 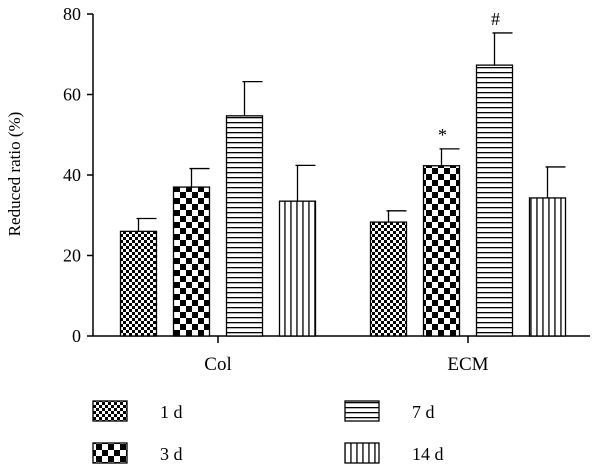 What do you see at coordinates (76, 336) in the screenshot?
I see `y-tick-label: 0` at bounding box center [76, 336].